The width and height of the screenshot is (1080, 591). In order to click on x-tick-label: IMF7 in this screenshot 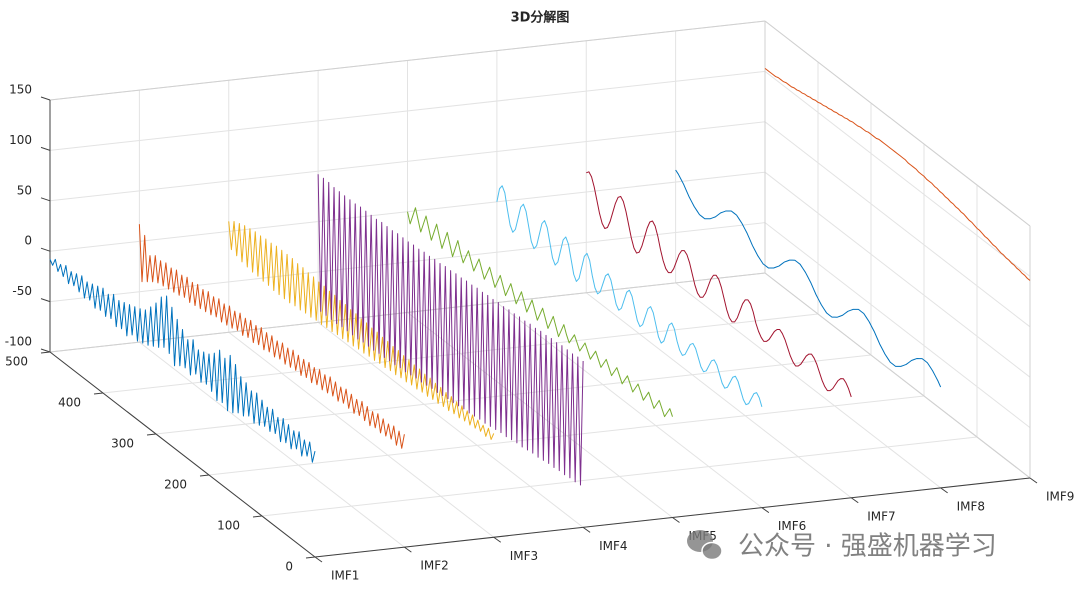, I will do `click(881, 516)`.